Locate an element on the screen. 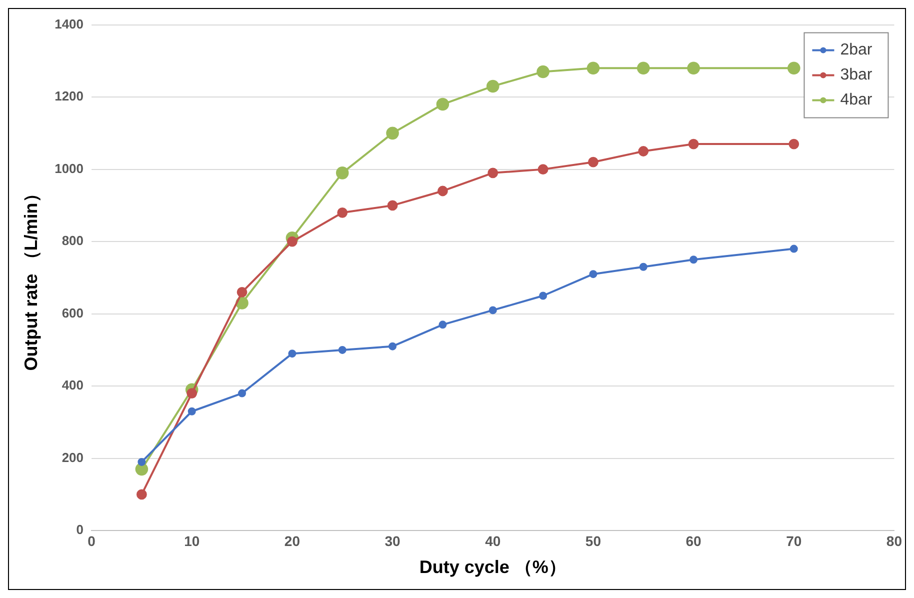  x-tick-label: 0 is located at coordinates (92, 540).